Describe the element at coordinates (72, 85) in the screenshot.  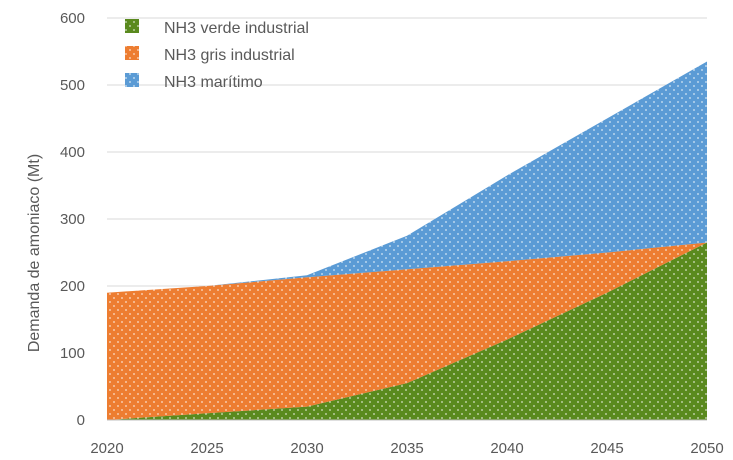
I see `y-tick-label: 500` at that location.